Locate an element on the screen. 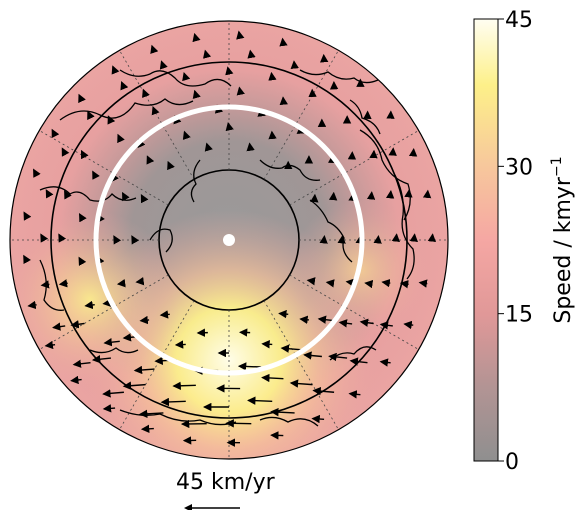 The height and width of the screenshot is (510, 576). scale-arrow is located at coordinates (212, 507).